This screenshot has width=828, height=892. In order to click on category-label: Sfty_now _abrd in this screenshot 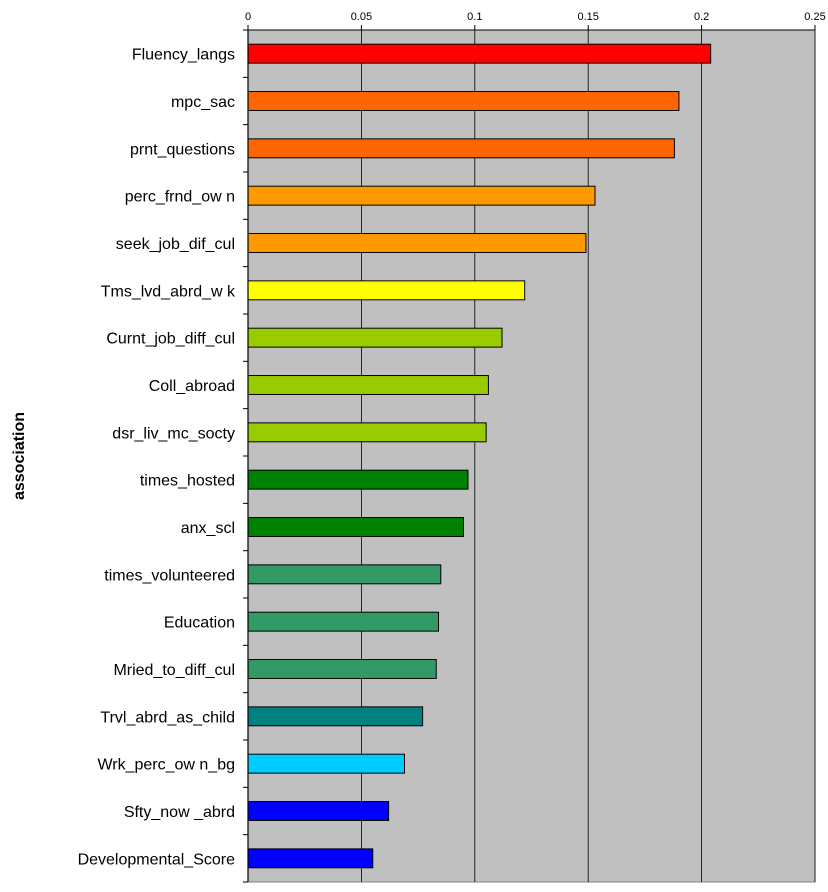, I will do `click(179, 812)`.